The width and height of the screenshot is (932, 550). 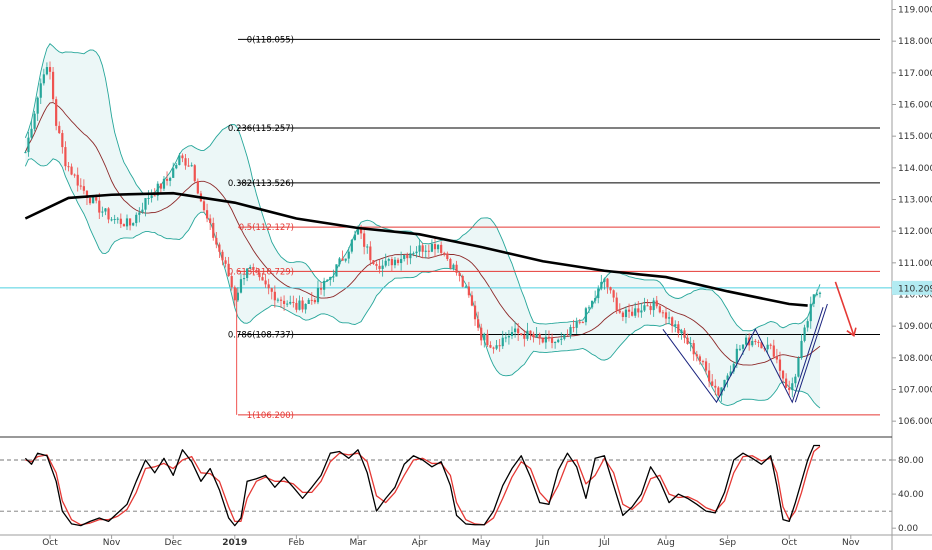 What do you see at coordinates (908, 529) in the screenshot?
I see `osc-tick-label: 0.00` at bounding box center [908, 529].